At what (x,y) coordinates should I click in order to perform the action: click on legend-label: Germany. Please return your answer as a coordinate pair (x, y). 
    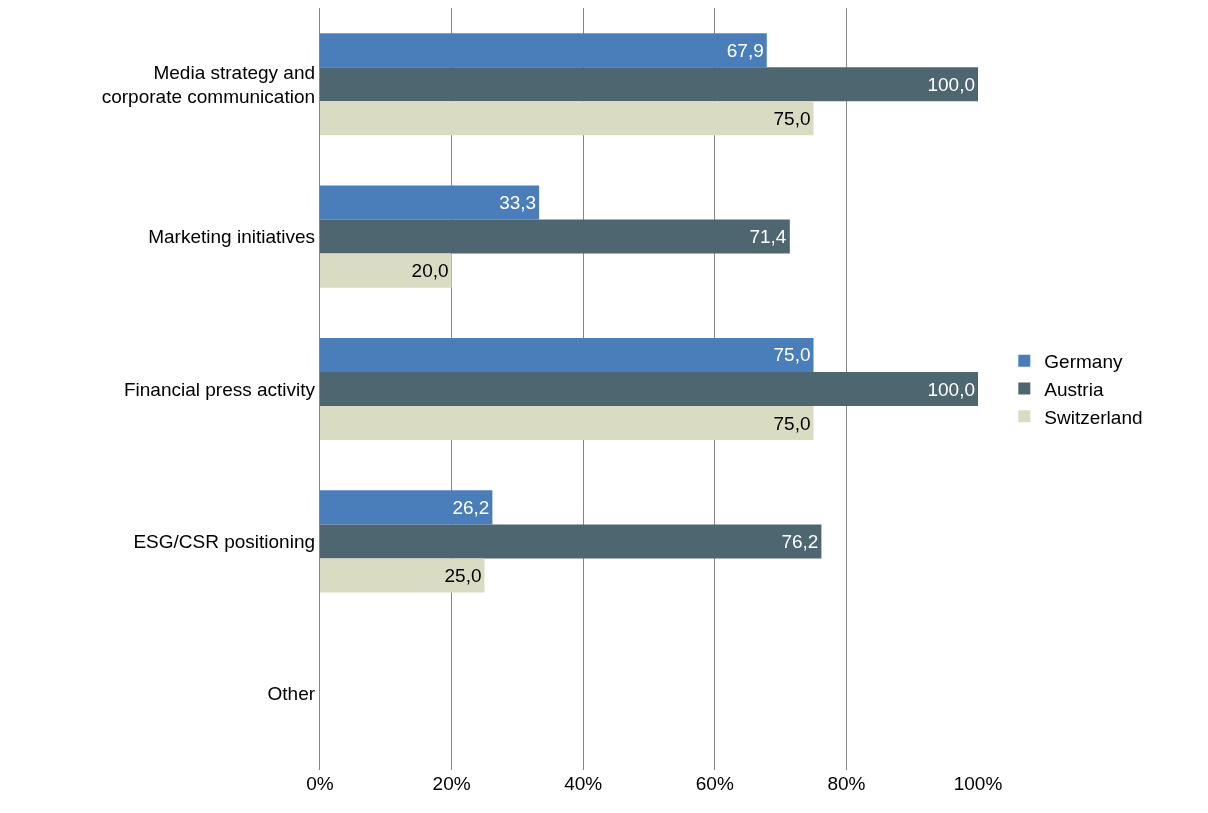
    Looking at the image, I should click on (1083, 362).